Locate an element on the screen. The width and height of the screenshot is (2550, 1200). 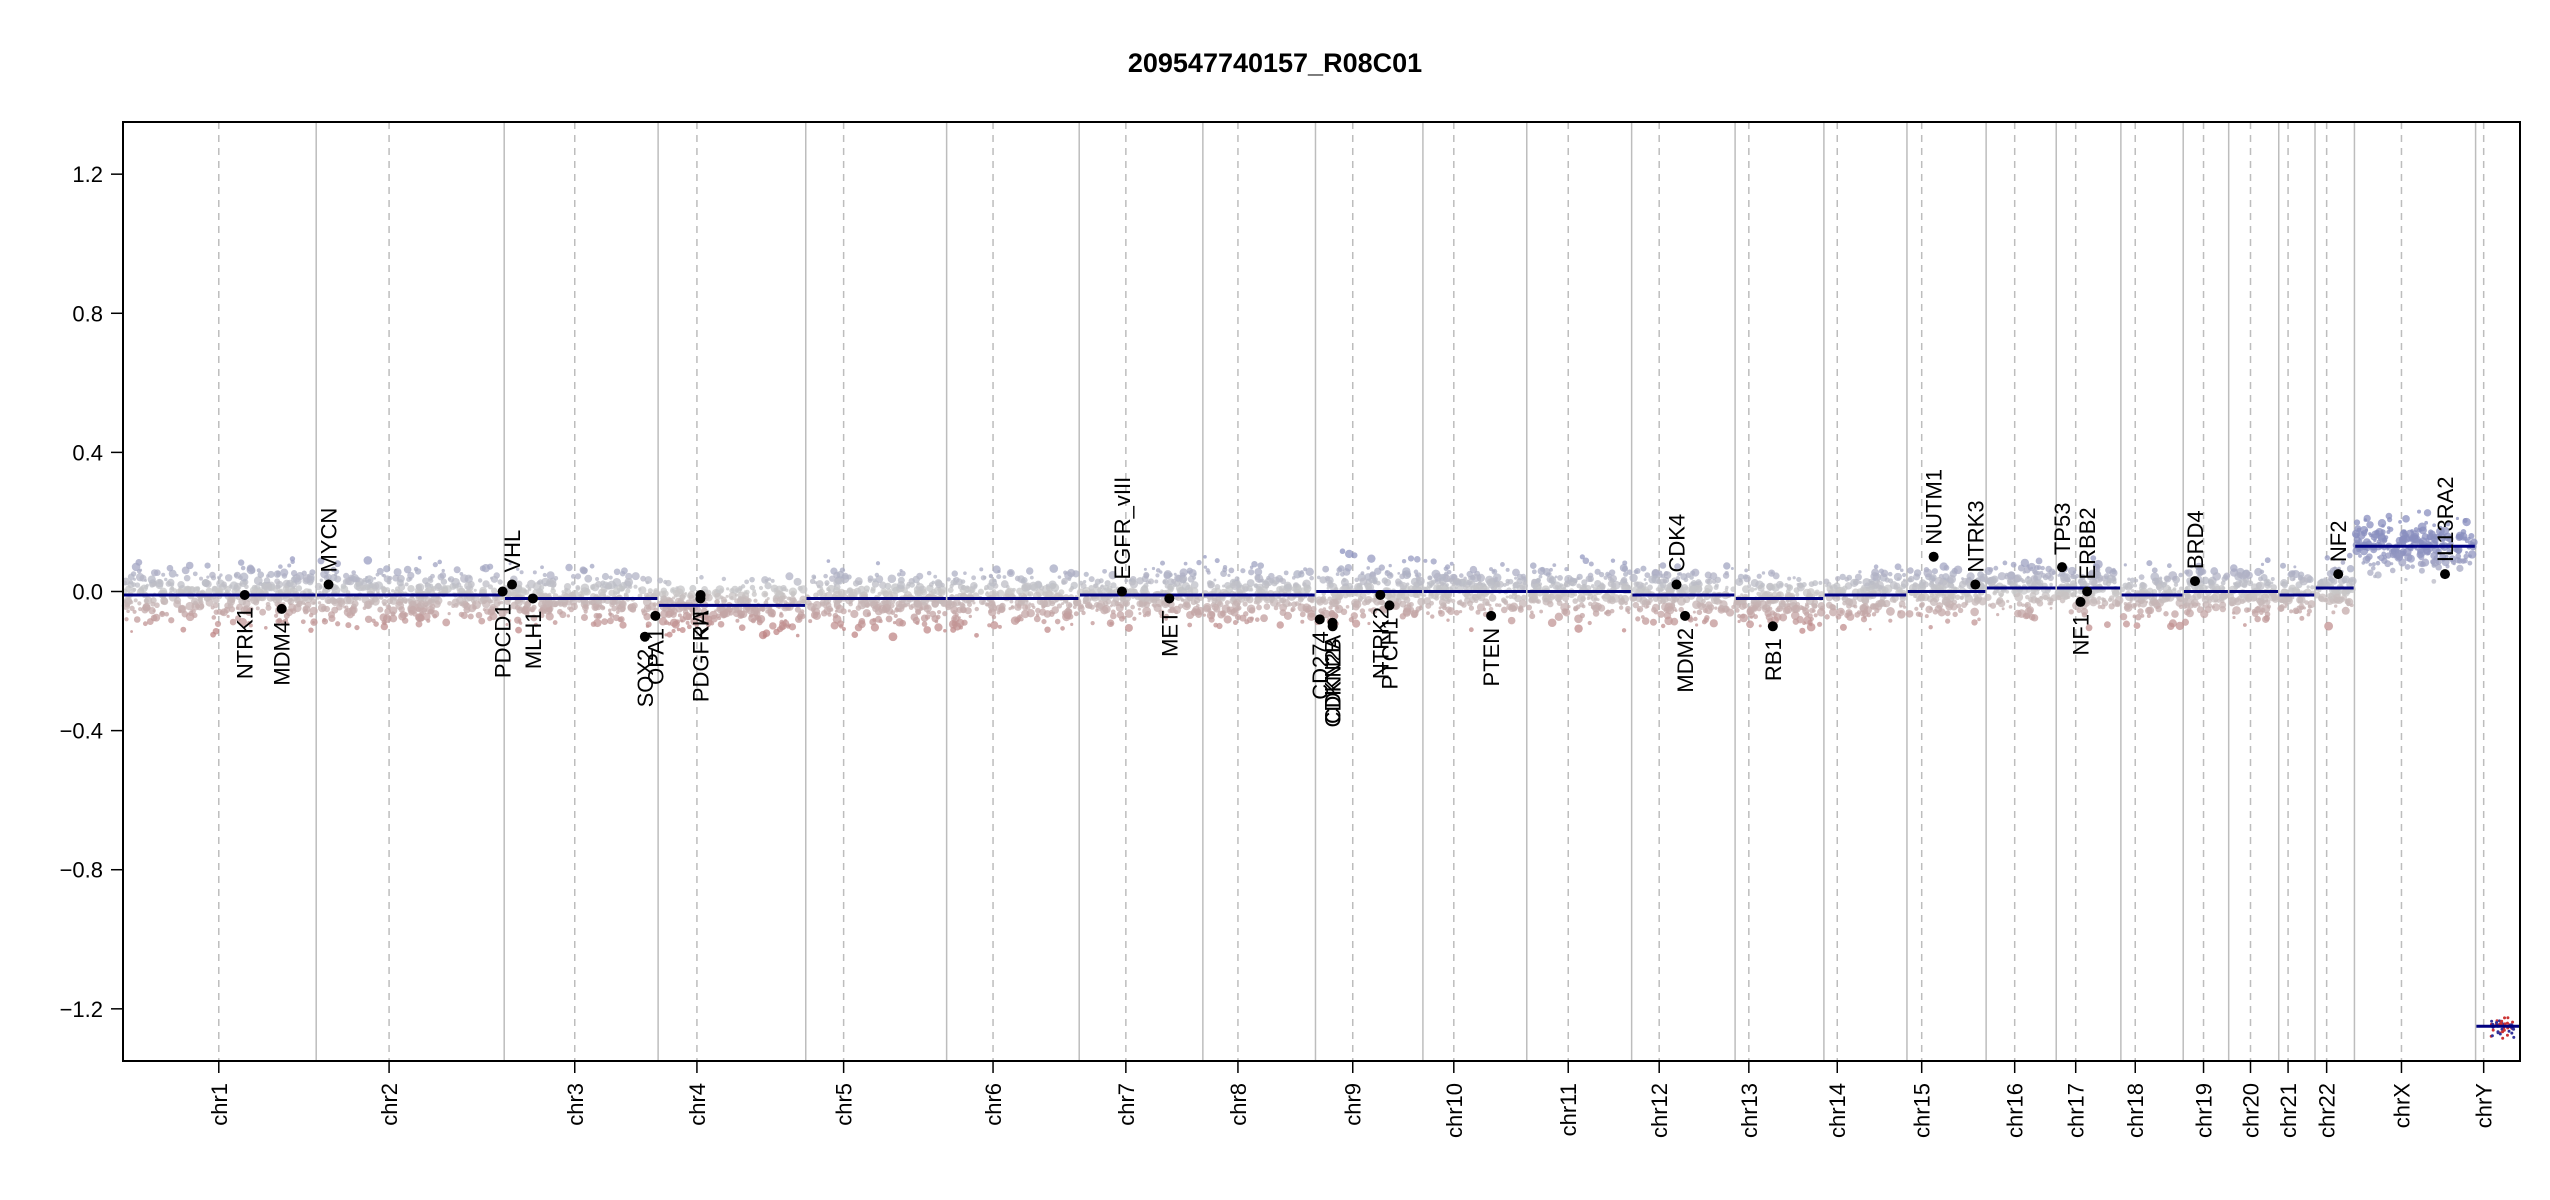
gene-marker is located at coordinates (281, 608).